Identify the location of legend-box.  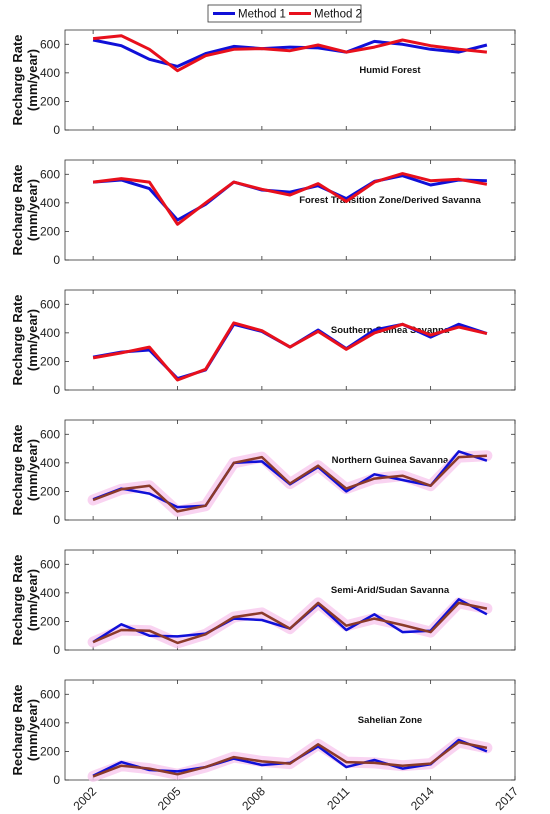
(284, 13).